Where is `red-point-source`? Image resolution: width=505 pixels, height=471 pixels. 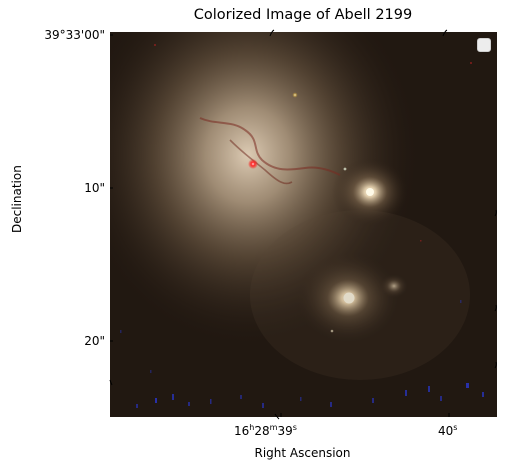 red-point-source is located at coordinates (253, 164).